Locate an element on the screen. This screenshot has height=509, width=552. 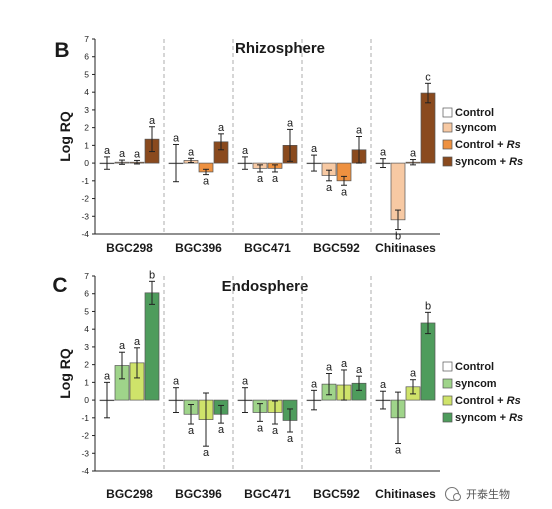
panel-letter: B is located at coordinates (61, 50).